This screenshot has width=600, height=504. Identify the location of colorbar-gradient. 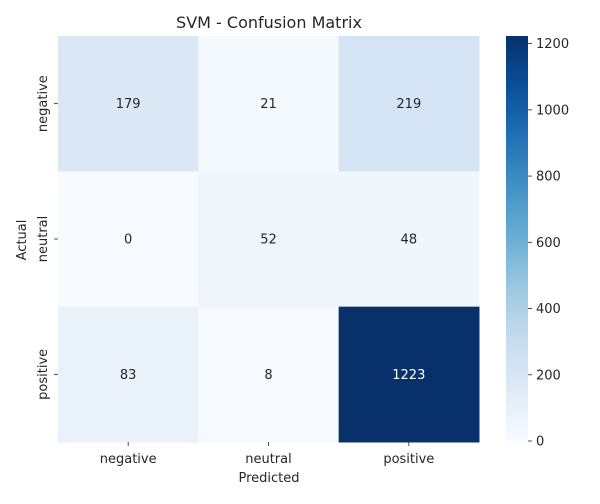
(517, 238).